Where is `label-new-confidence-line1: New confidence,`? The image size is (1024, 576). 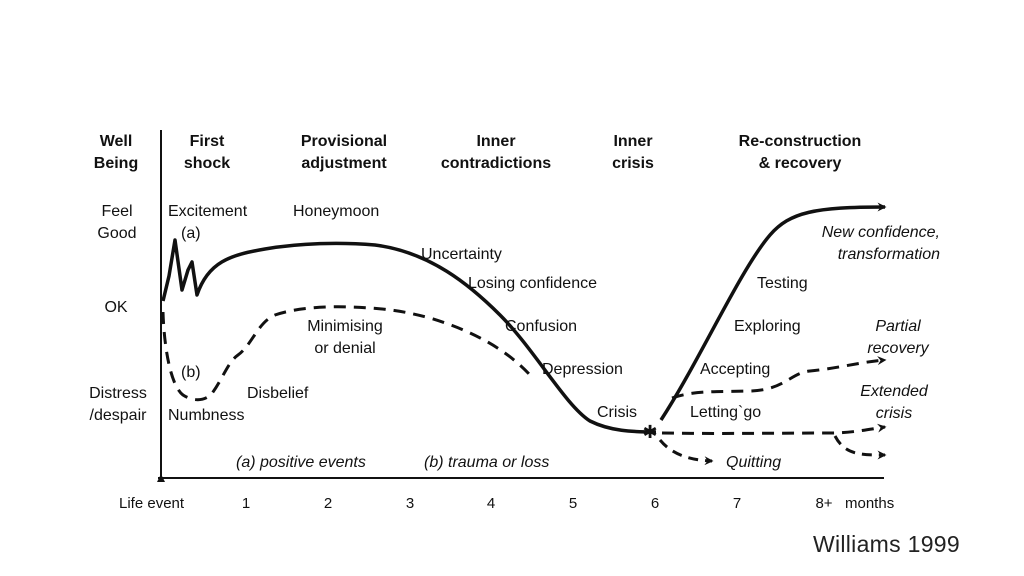 label-new-confidence-line1: New confidence, is located at coordinates (881, 232).